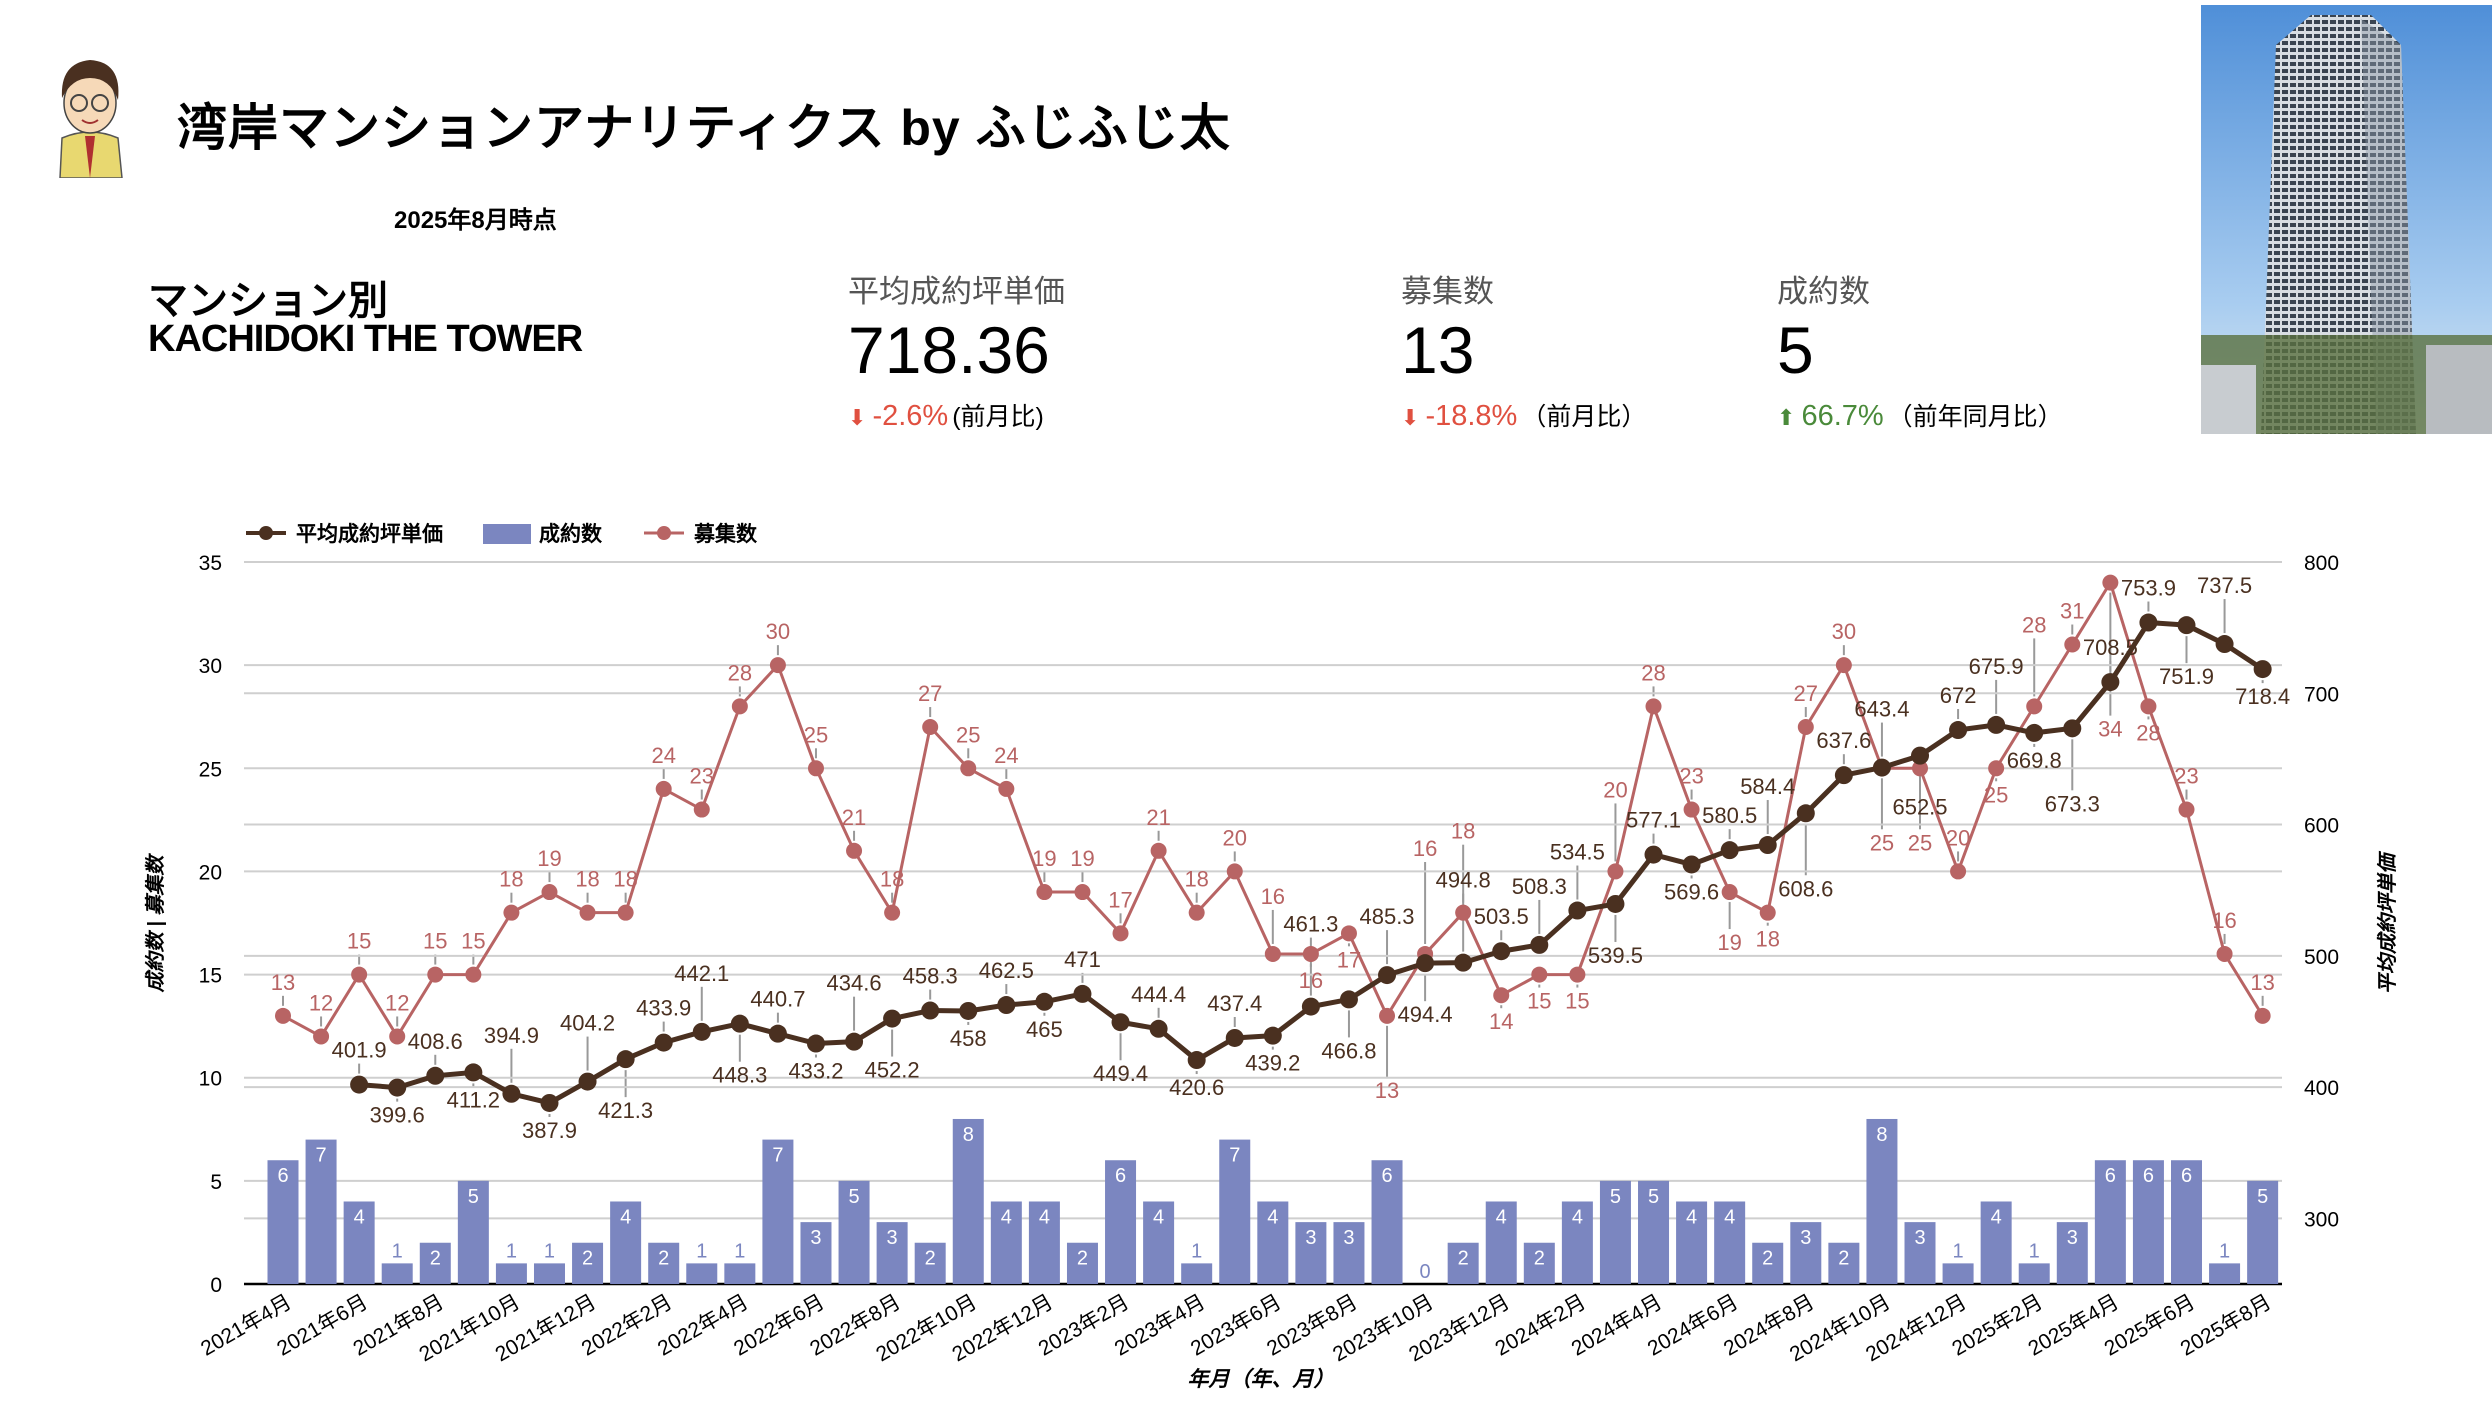 Image resolution: width=2492 pixels, height=1422 pixels. Describe the element at coordinates (857, 417) in the screenshot. I see `arrow-down-icon: ⬇` at that location.